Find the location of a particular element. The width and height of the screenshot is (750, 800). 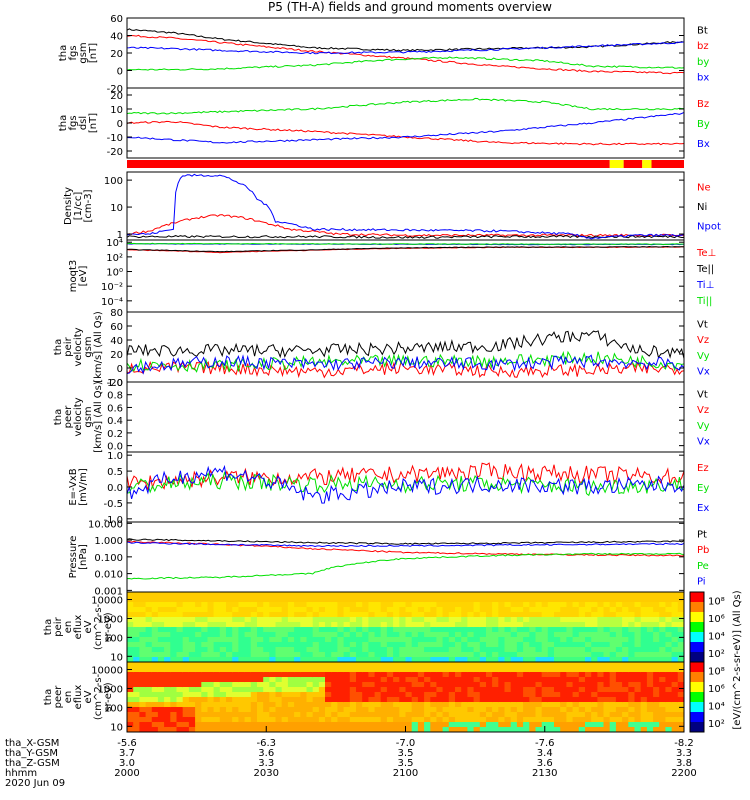

y-tick-label: 100 is located at coordinates (113, 638).